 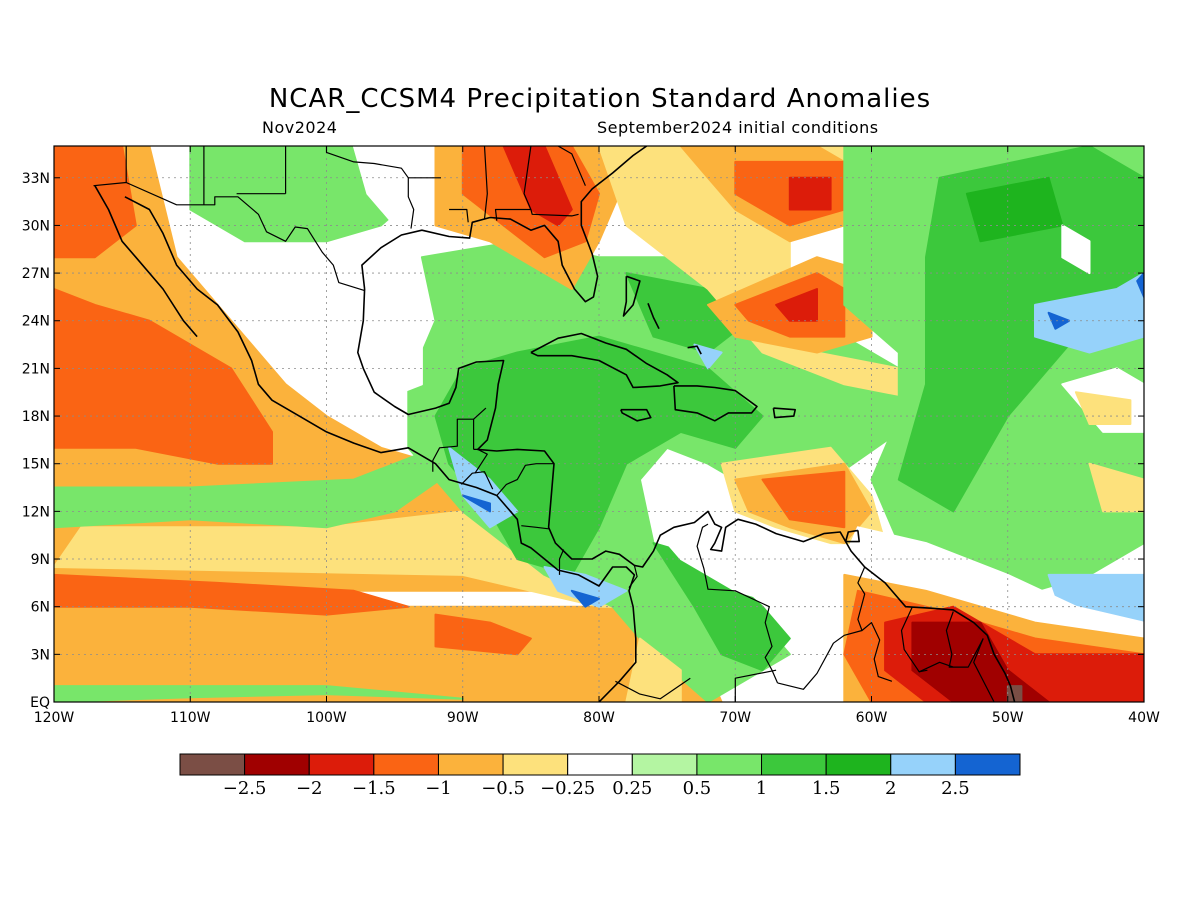 What do you see at coordinates (36, 226) in the screenshot?
I see `lat-tick-label-1: 30N` at bounding box center [36, 226].